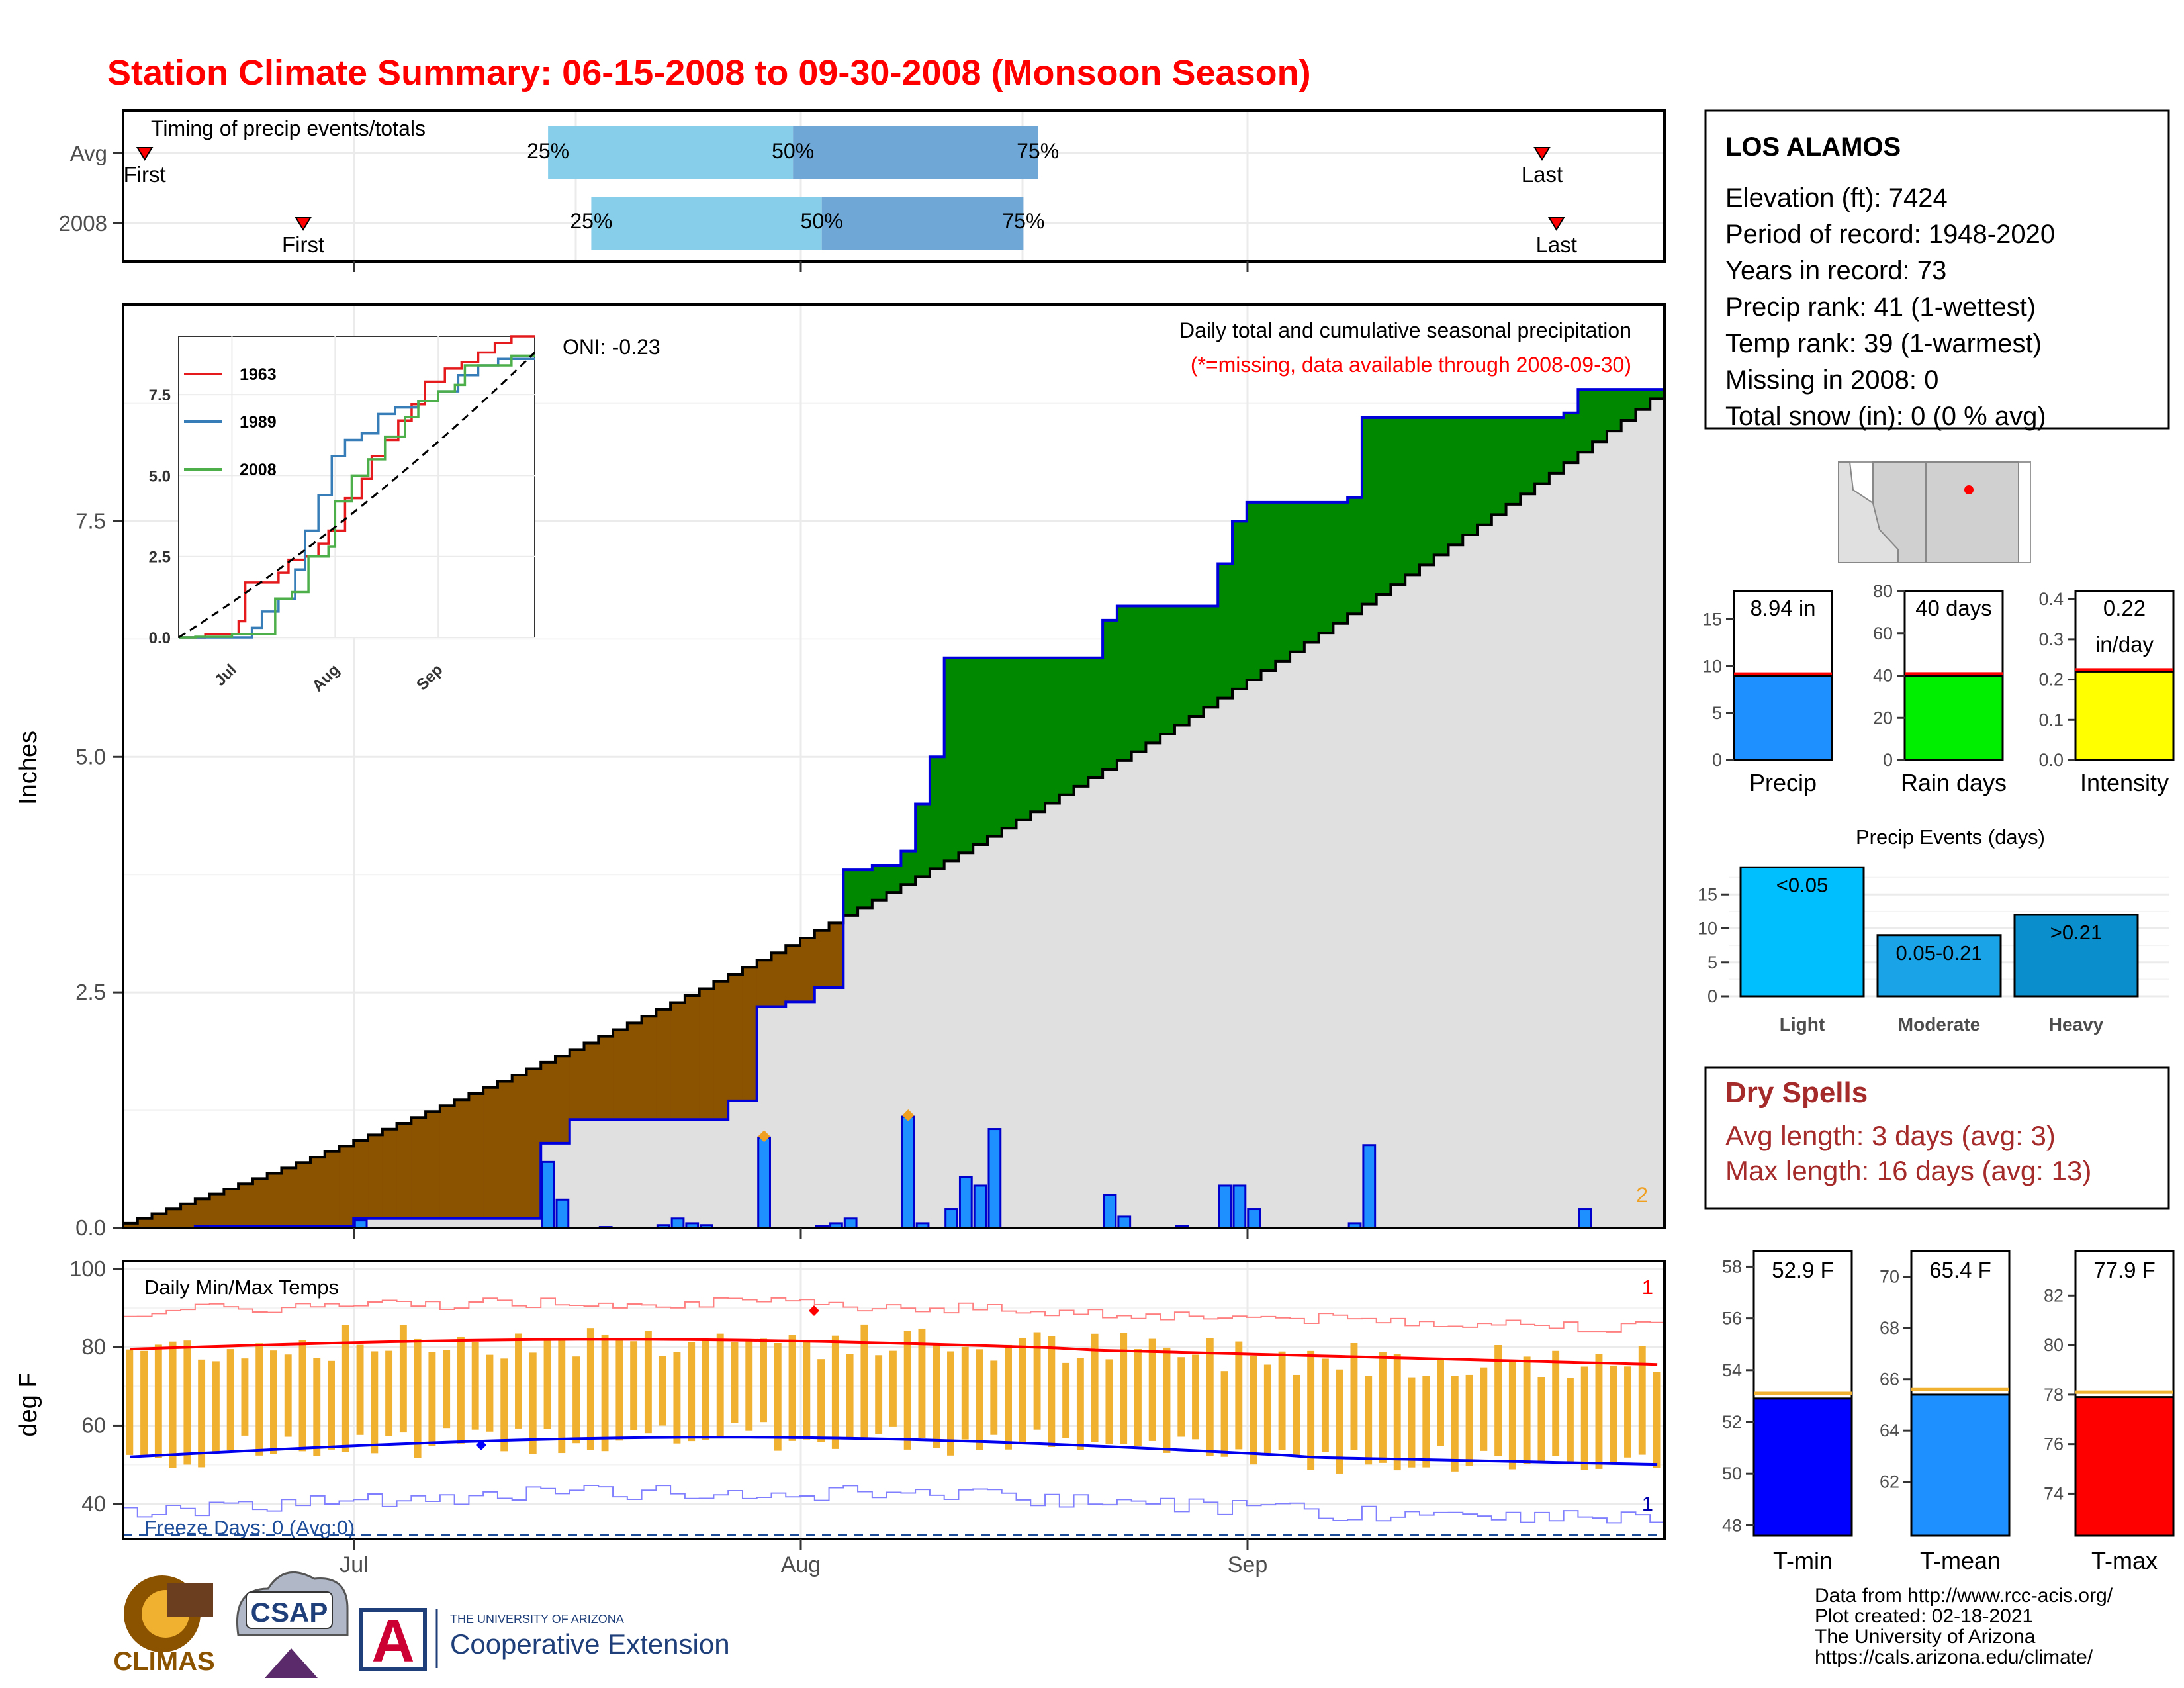 The image size is (2184, 1688). I want to click on csap-logo: CSAP, so click(292, 1624).